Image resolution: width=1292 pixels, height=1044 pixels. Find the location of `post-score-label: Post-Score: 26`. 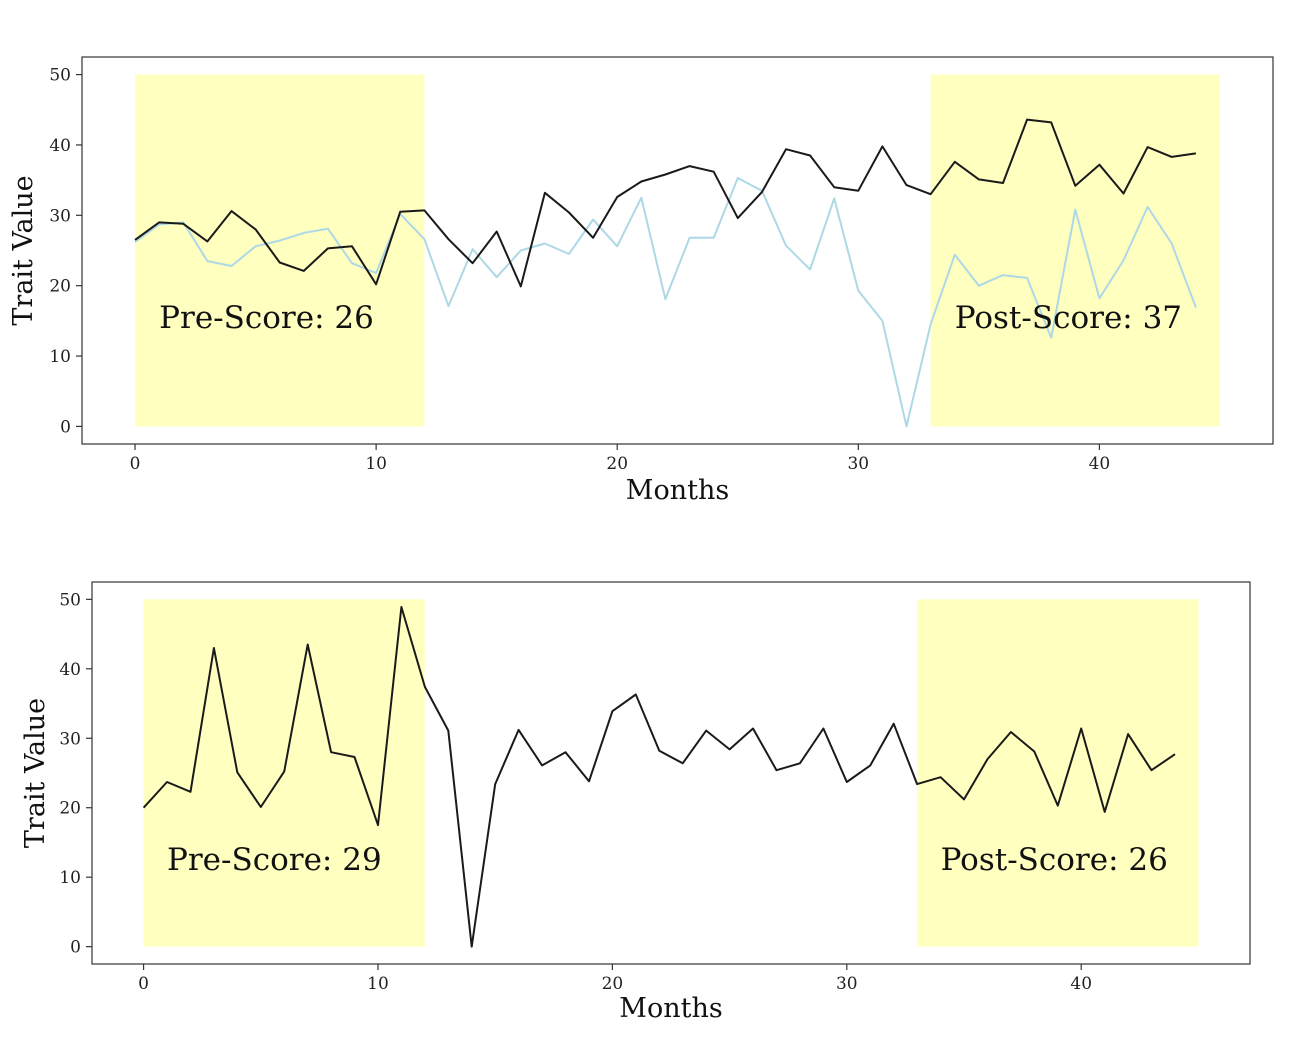

post-score-label: Post-Score: 26 is located at coordinates (1054, 860).